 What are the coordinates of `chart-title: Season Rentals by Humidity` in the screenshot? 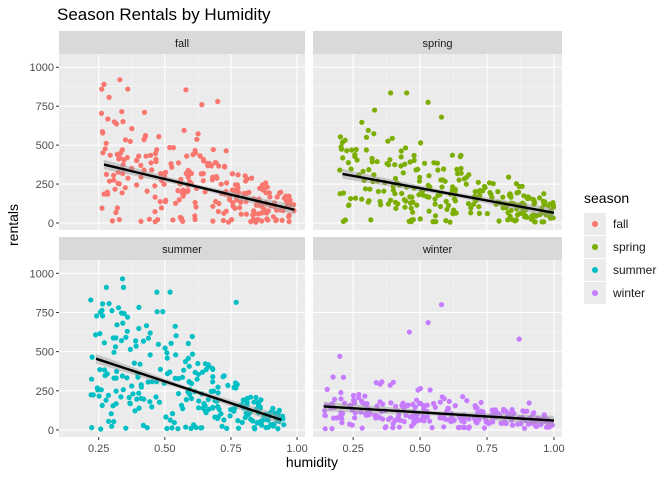 It's located at (164, 14).